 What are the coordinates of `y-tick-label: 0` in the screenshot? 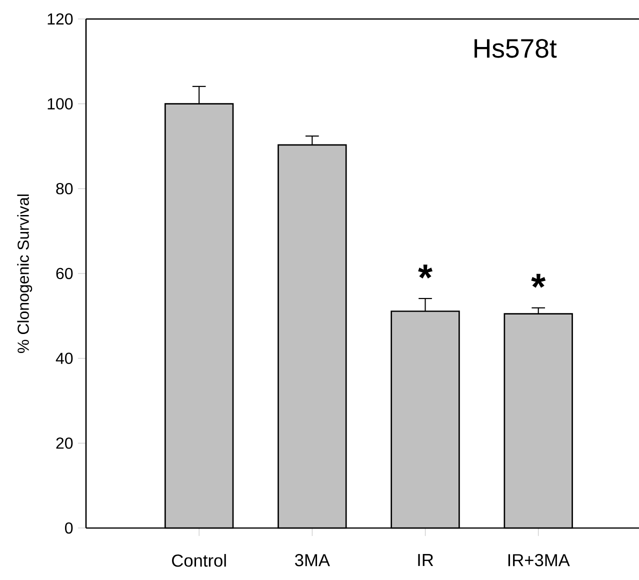 It's located at (69, 528).